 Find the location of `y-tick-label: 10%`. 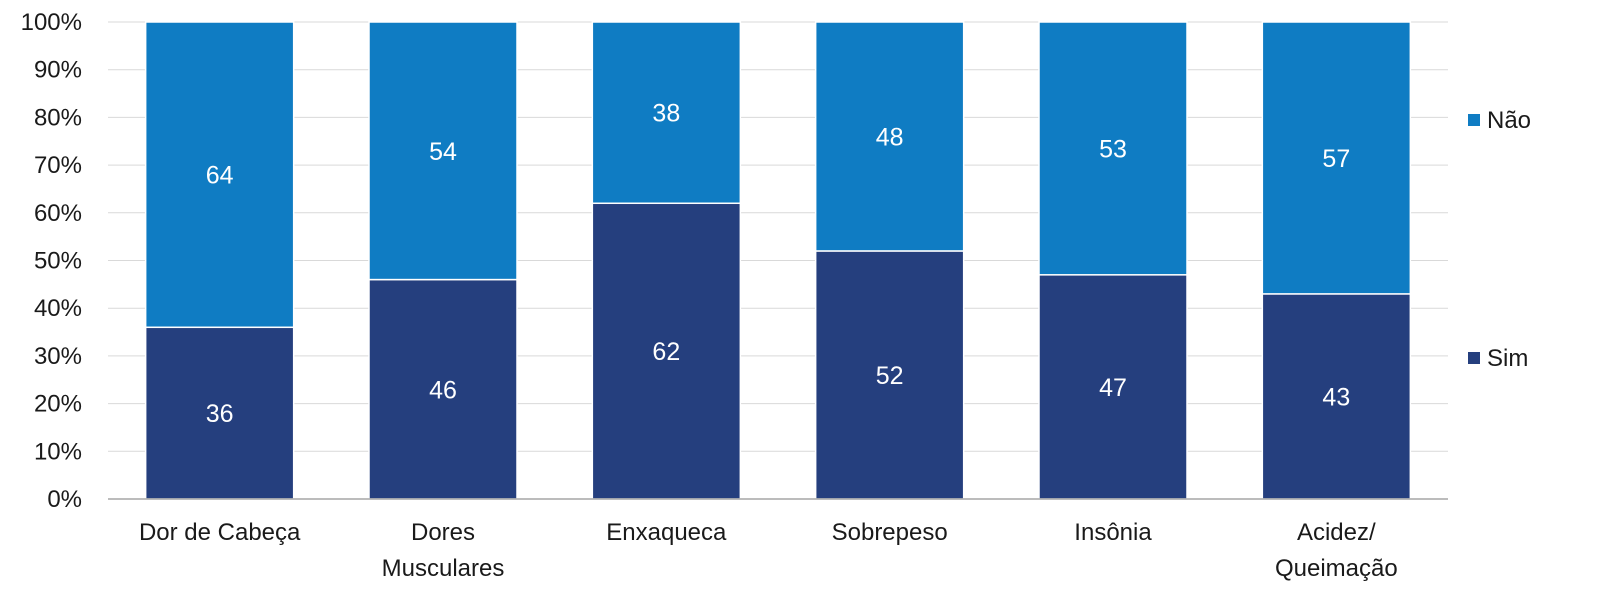

y-tick-label: 10% is located at coordinates (58, 451).